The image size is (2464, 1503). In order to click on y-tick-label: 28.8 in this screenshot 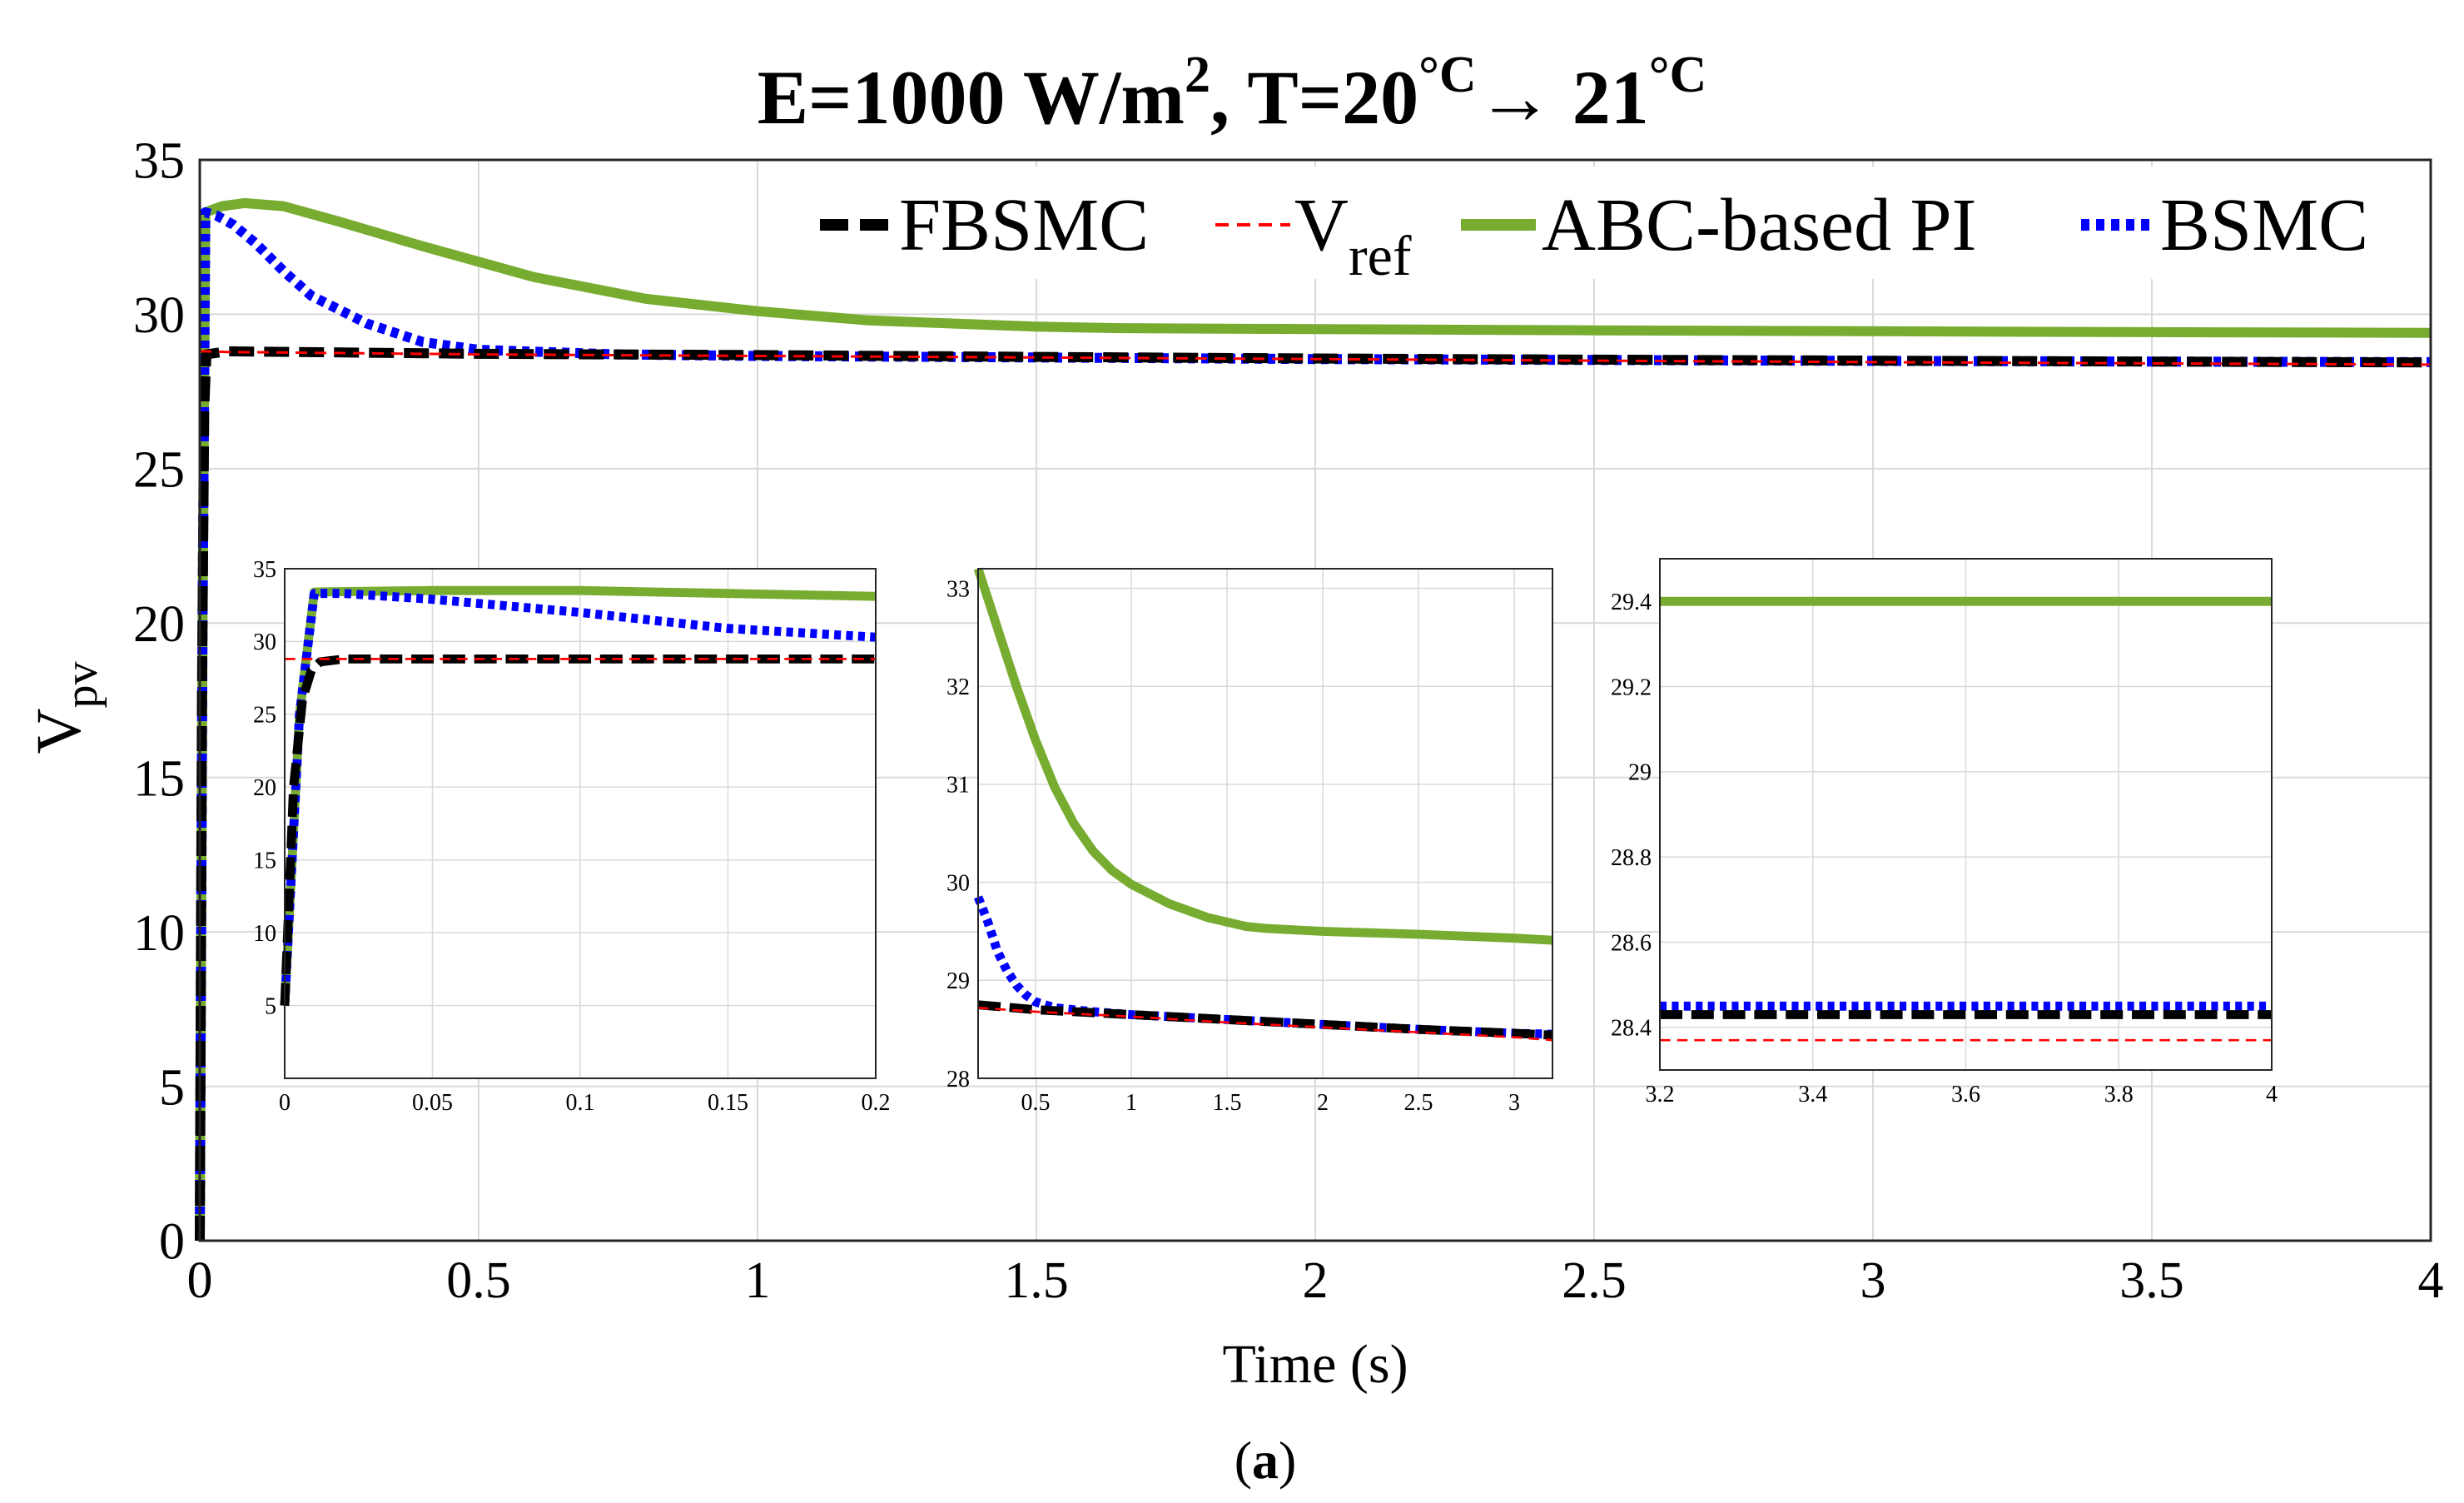, I will do `click(1632, 858)`.